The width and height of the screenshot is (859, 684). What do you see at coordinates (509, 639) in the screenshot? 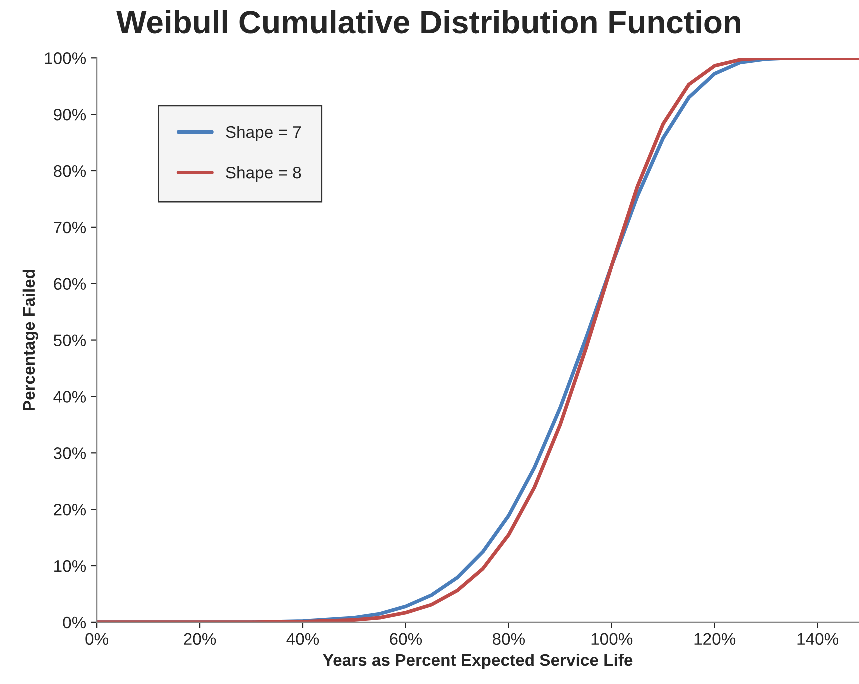
I see `x-tick-label: 80%` at bounding box center [509, 639].